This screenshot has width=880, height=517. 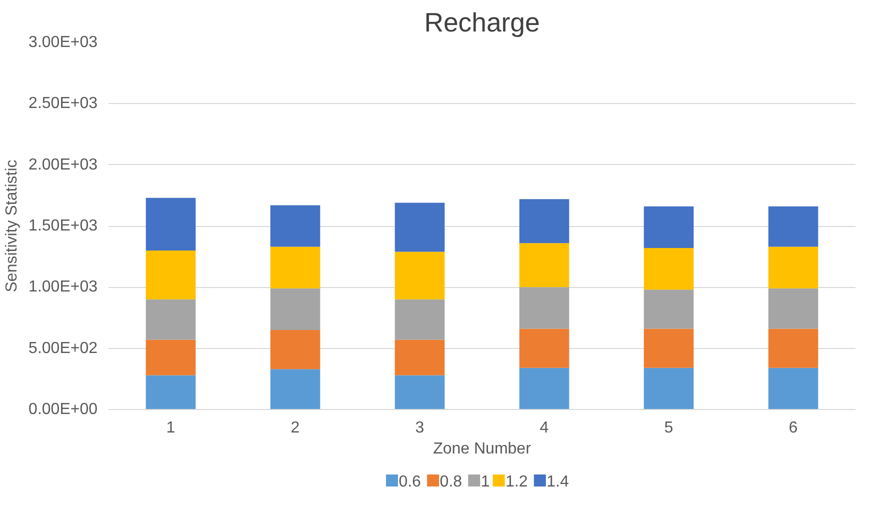 I want to click on legend-label: 0.8, so click(x=451, y=482).